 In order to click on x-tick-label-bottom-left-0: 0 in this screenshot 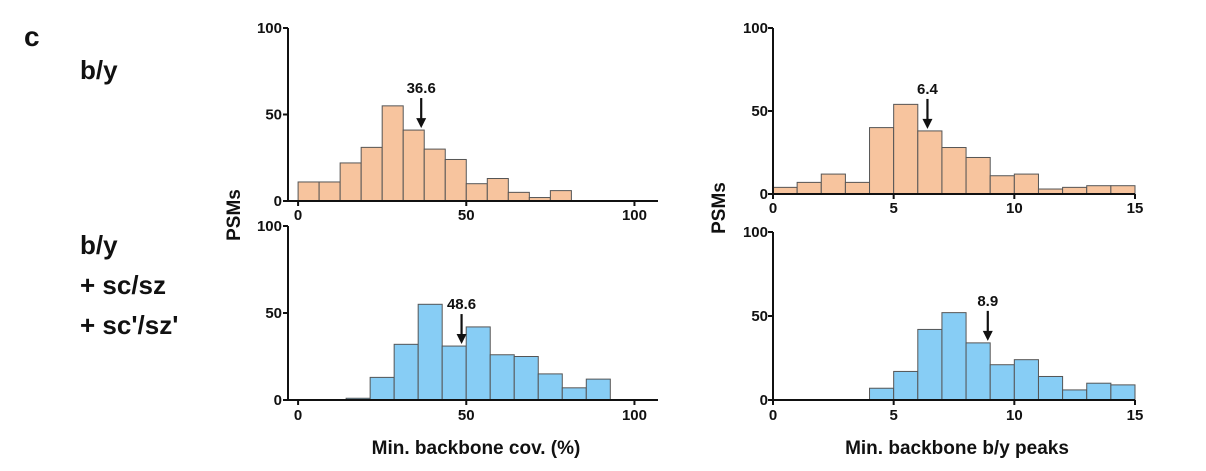, I will do `click(298, 415)`.